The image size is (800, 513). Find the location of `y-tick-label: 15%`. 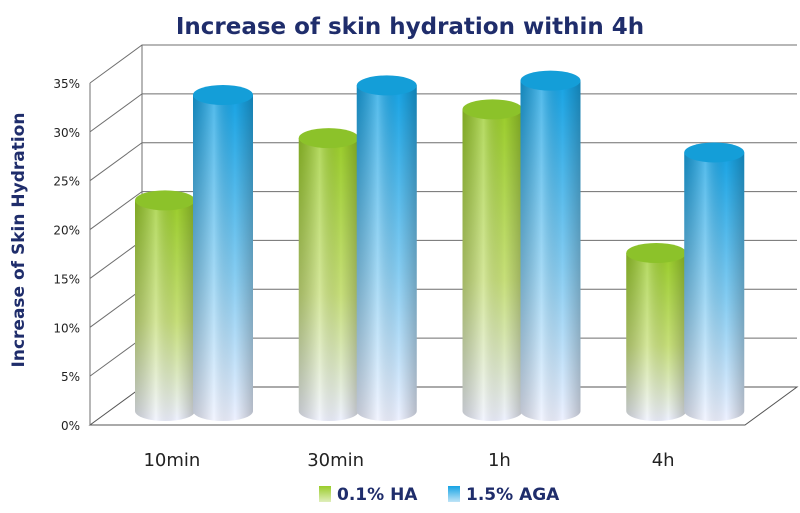

y-tick-label: 15% is located at coordinates (66, 279).